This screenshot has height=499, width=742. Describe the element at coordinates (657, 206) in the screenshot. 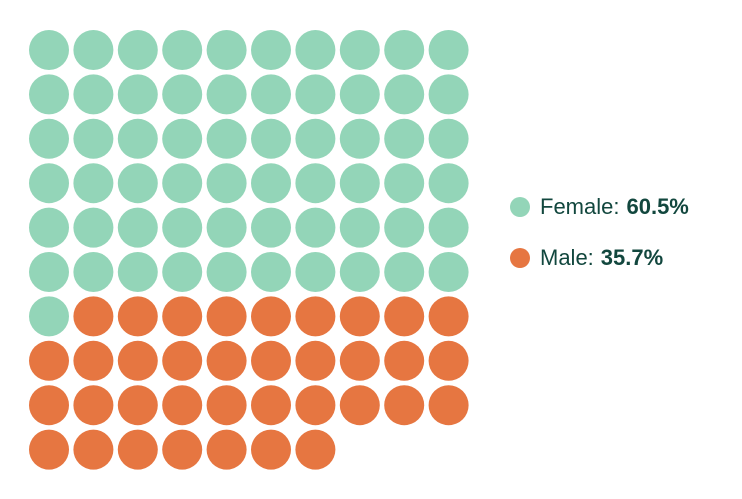

I see `legend-female-value: 60.5%` at that location.